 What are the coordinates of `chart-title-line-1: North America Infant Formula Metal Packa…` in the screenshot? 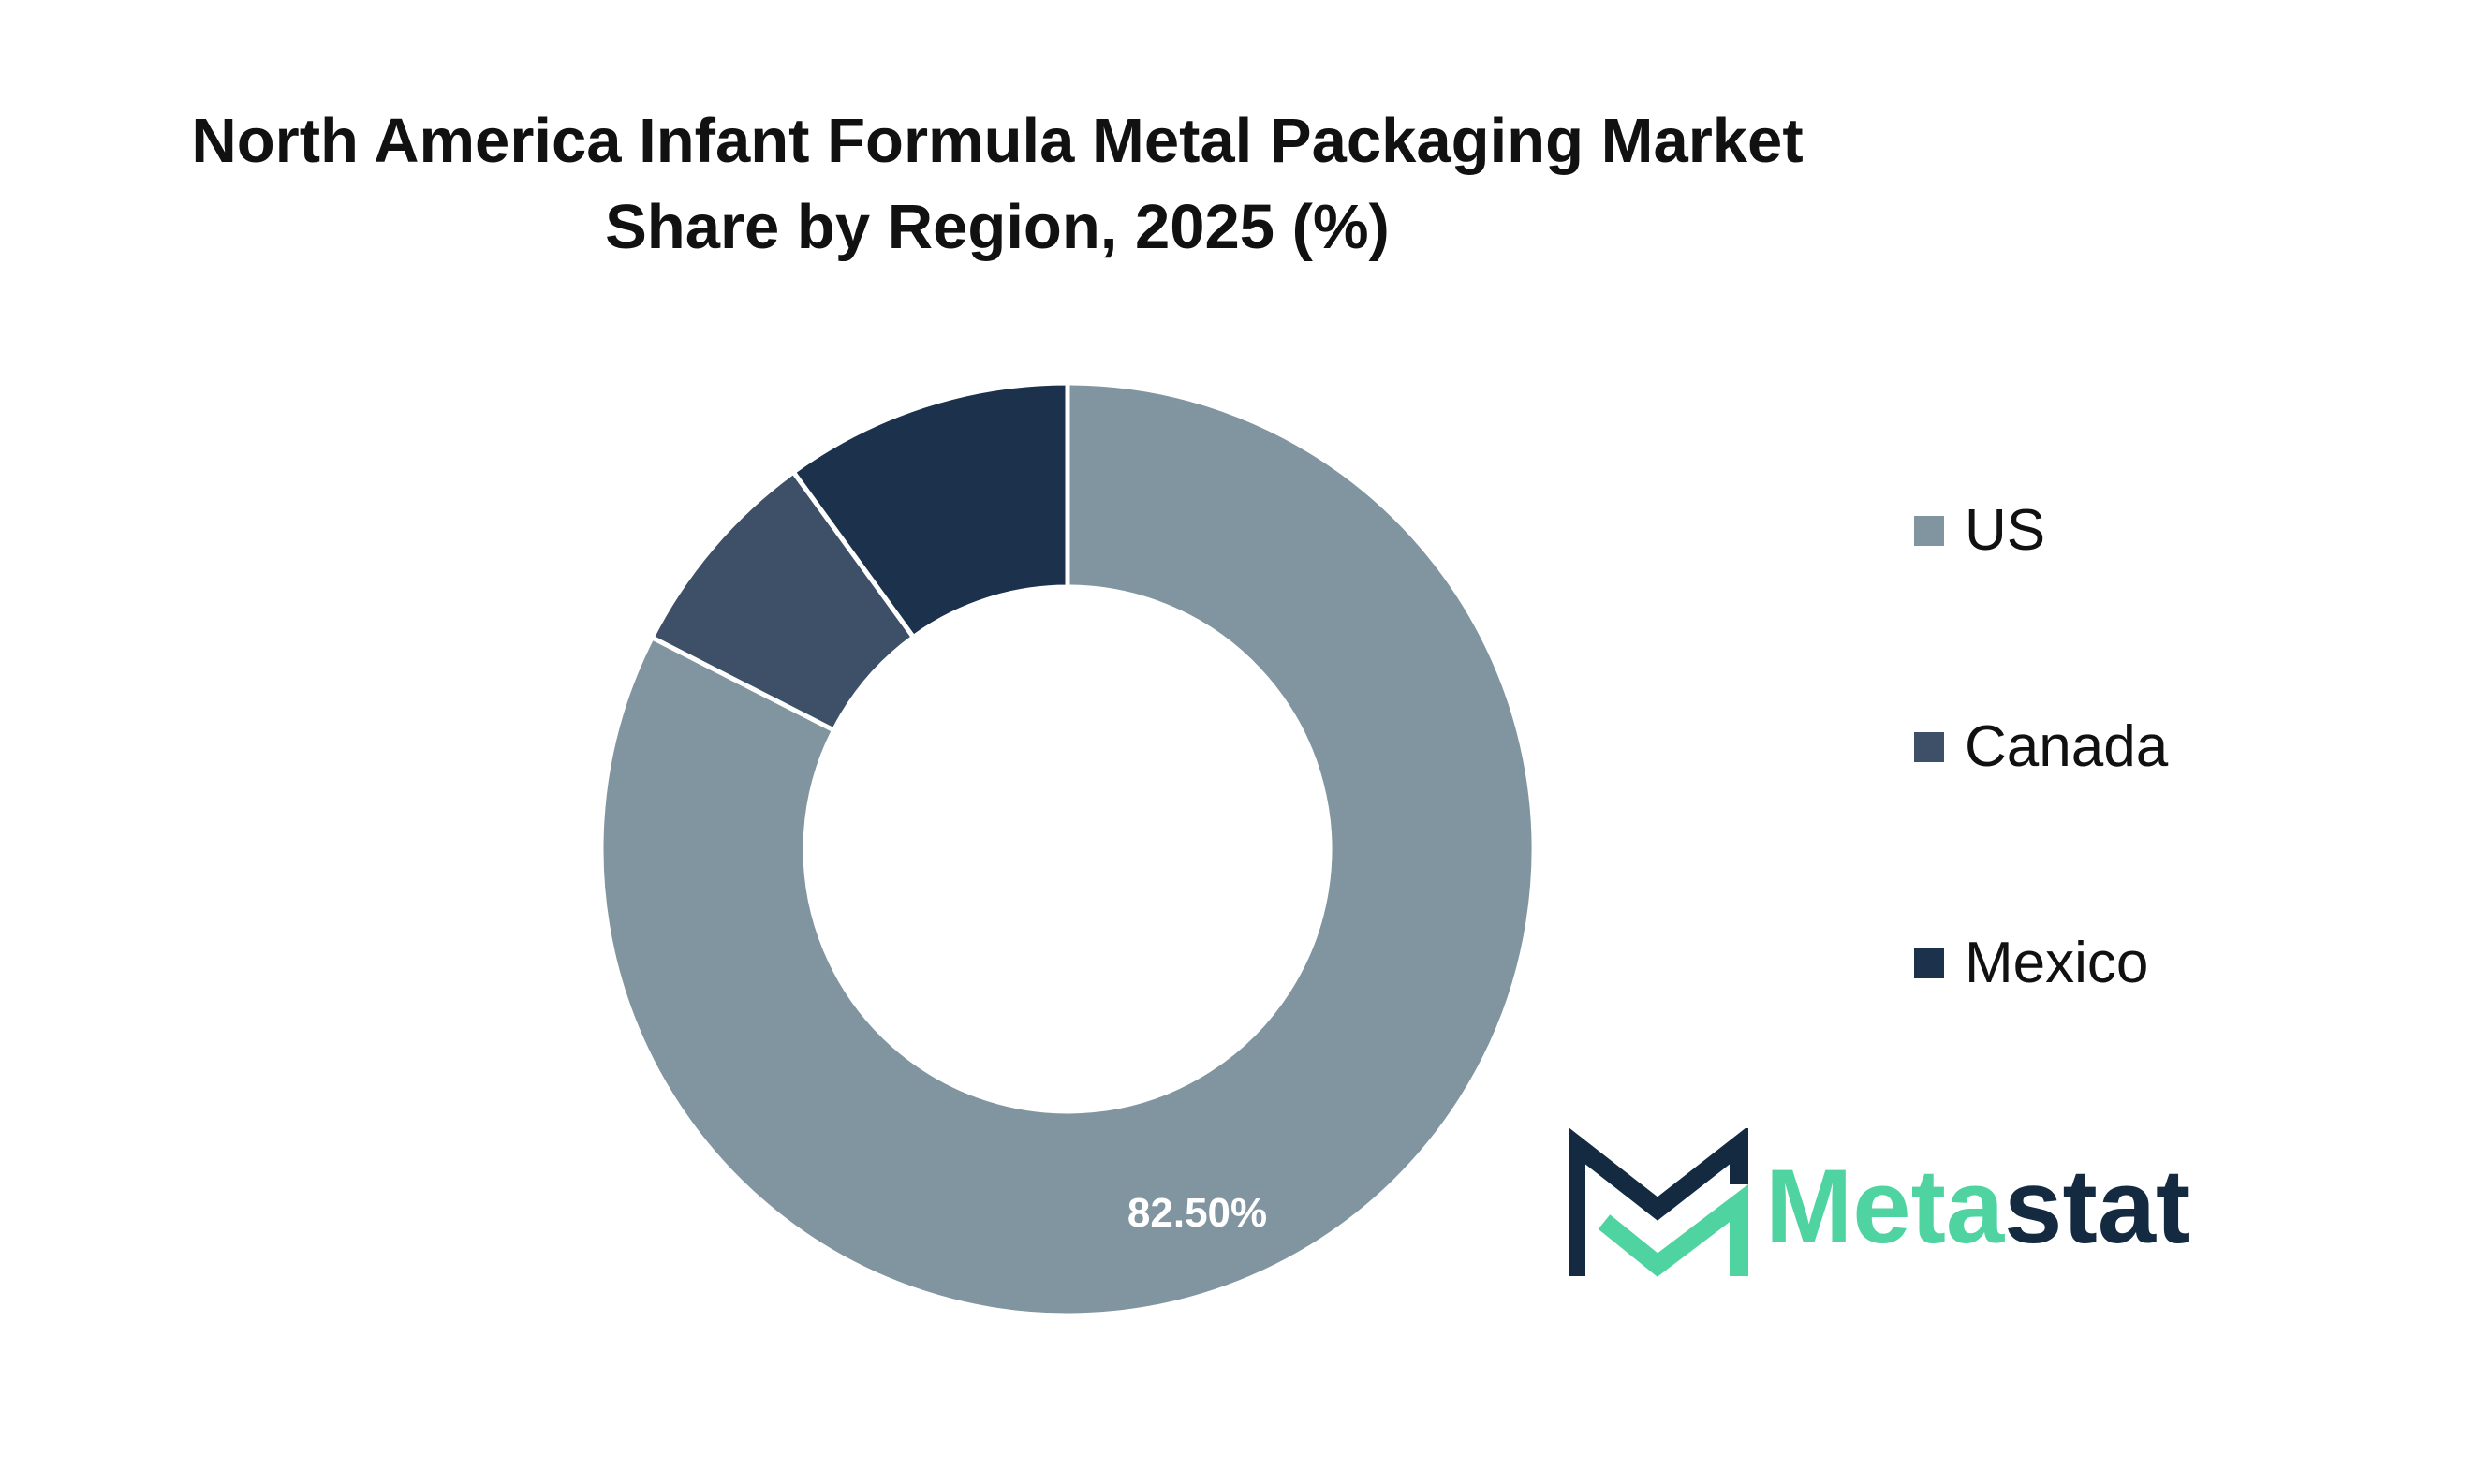 It's located at (997, 141).